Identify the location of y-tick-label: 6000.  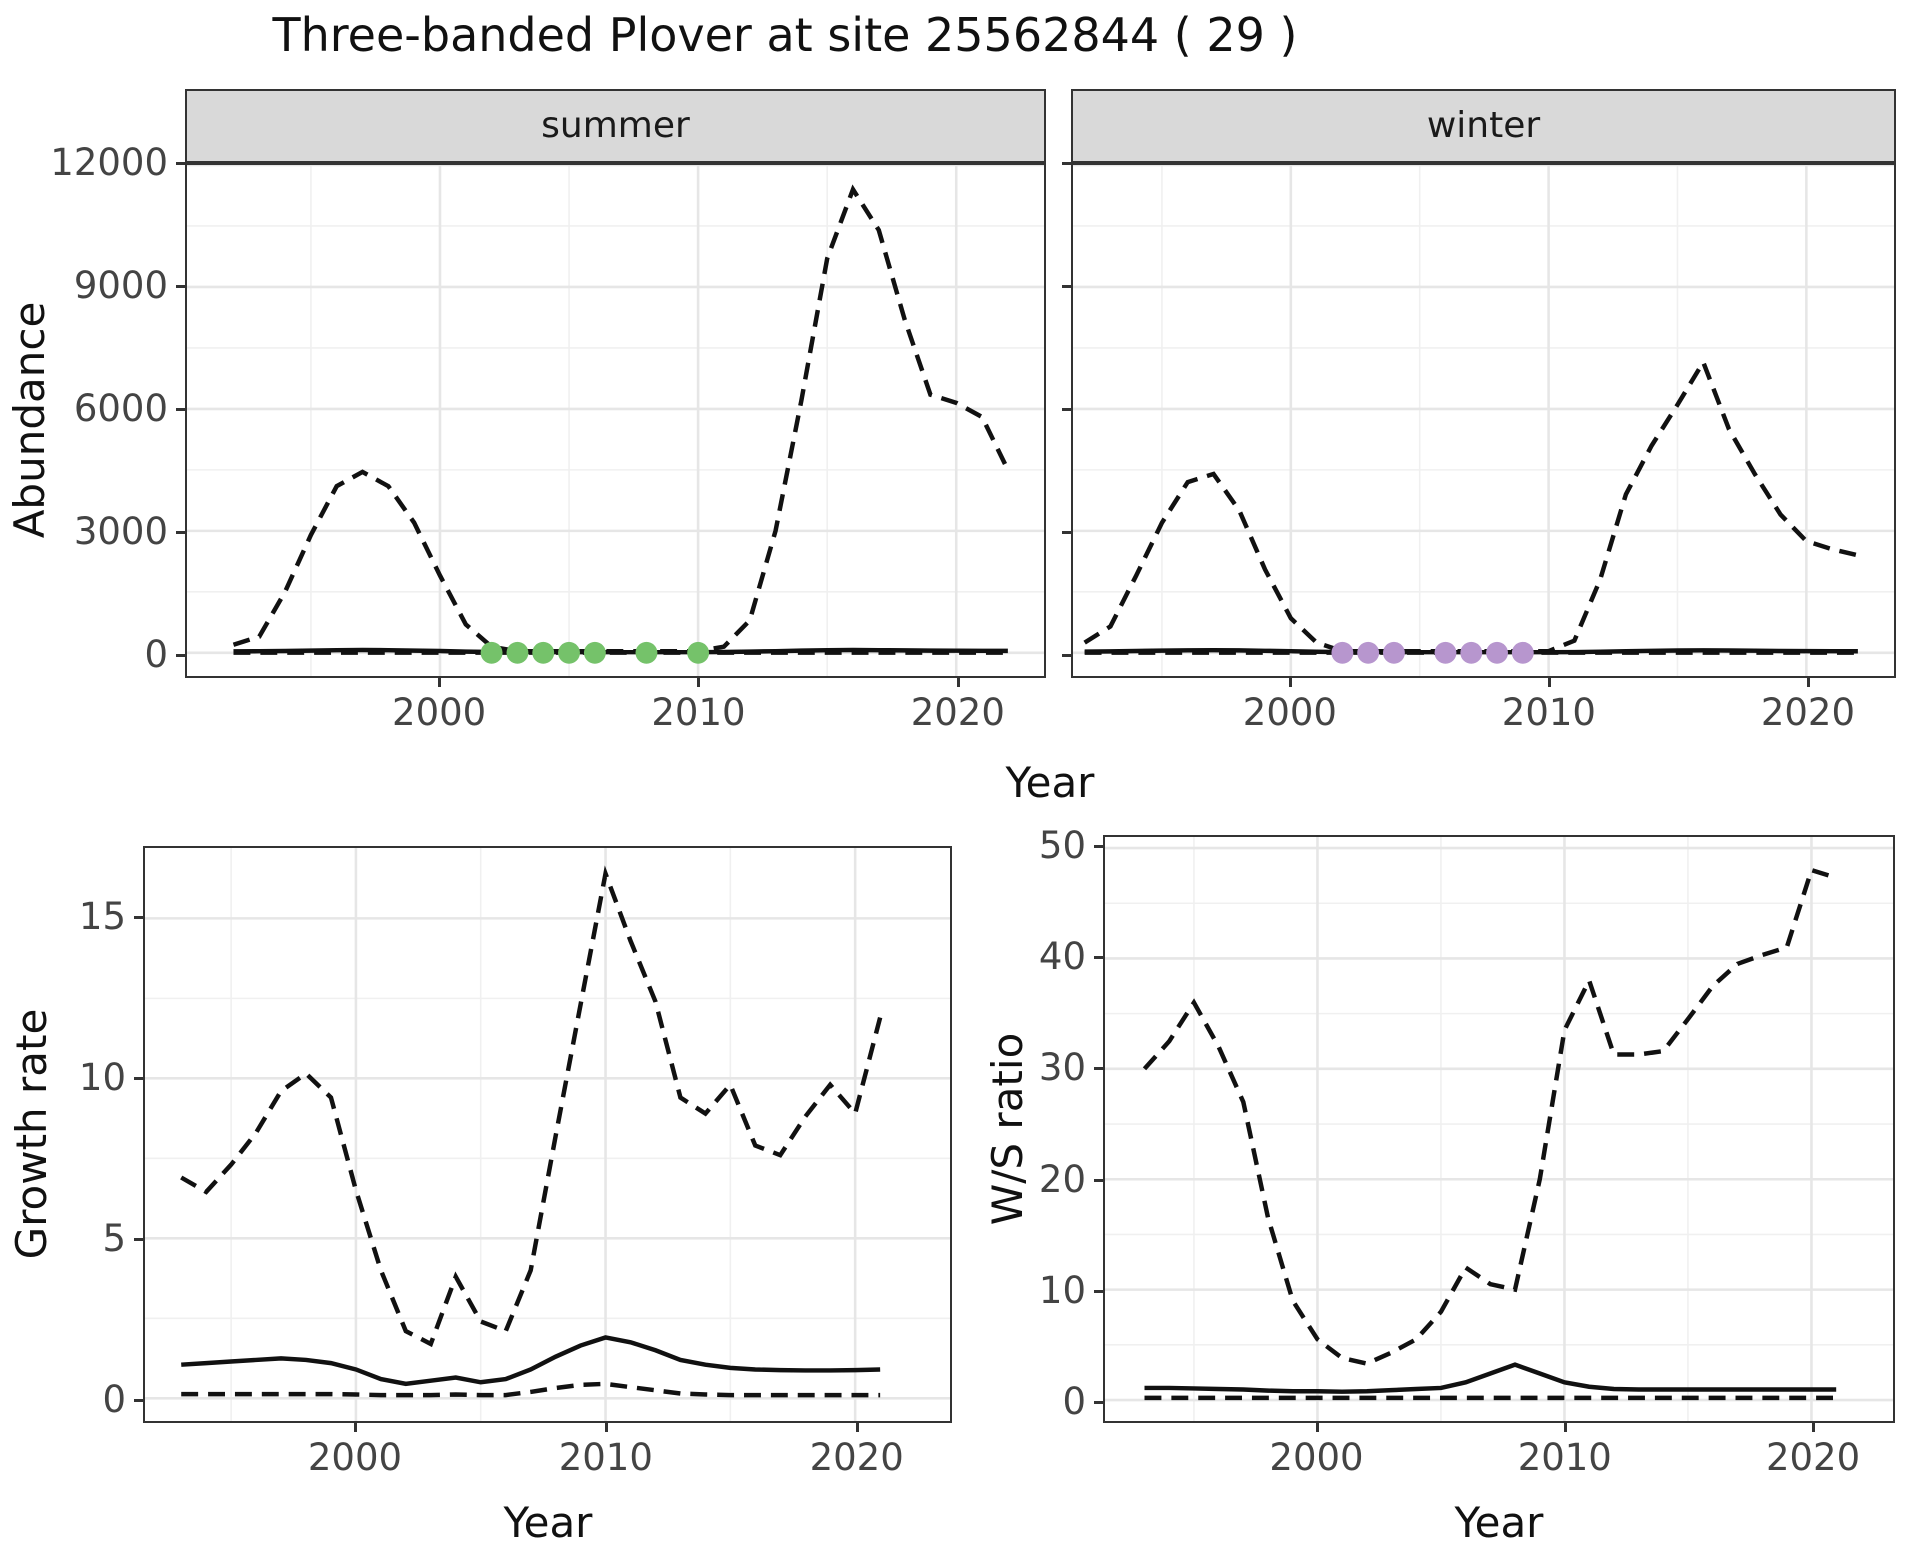
(120, 408).